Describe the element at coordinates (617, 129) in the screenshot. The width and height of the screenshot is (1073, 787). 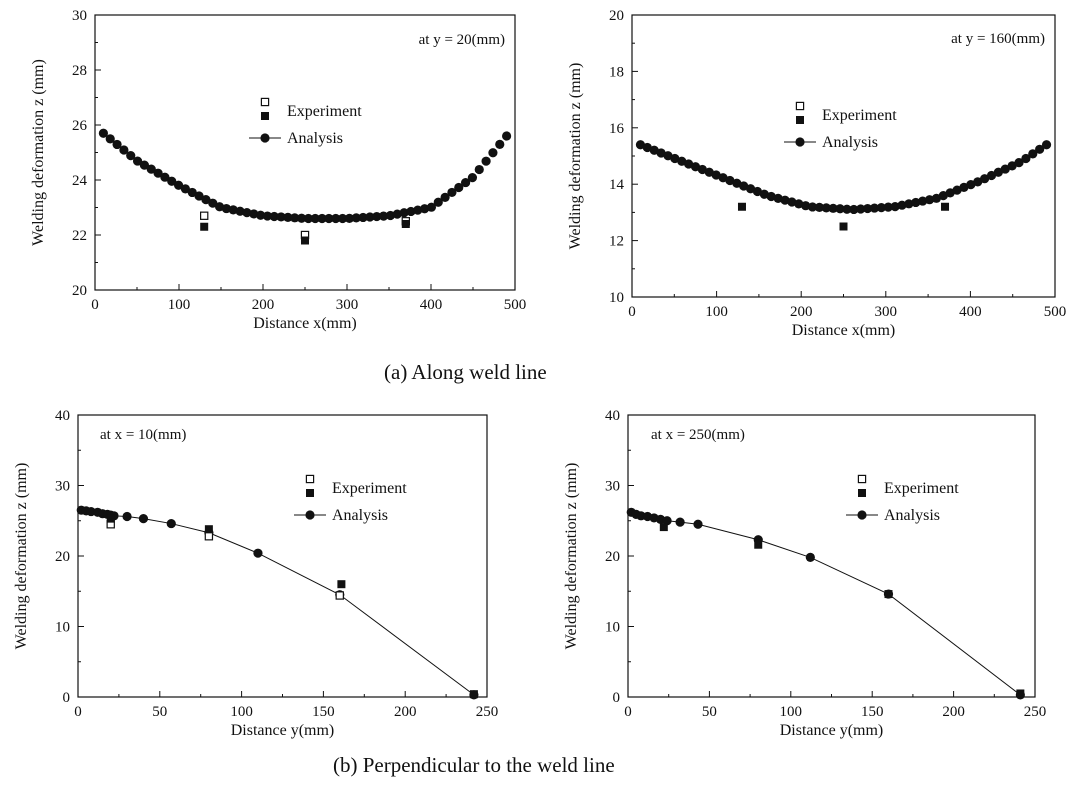
I see `y-tick-label: 16` at that location.